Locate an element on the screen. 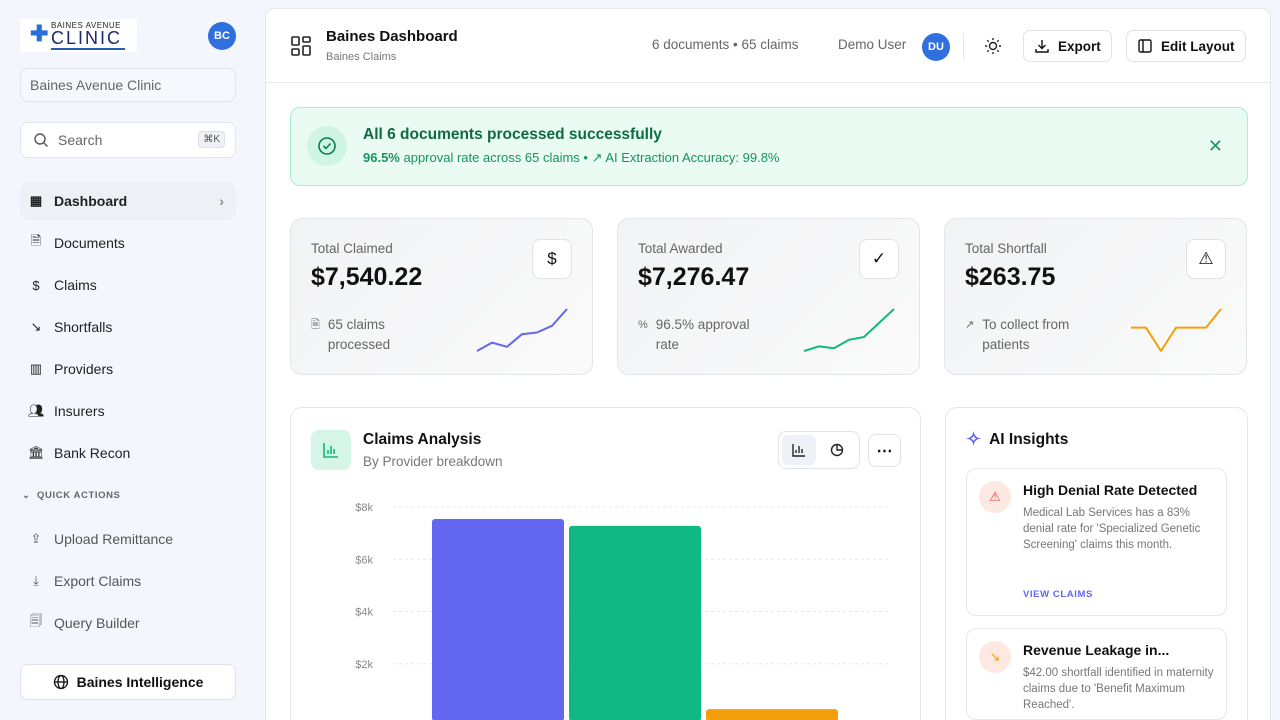  document-count: 6 documents • 65 claims is located at coordinates (725, 44).